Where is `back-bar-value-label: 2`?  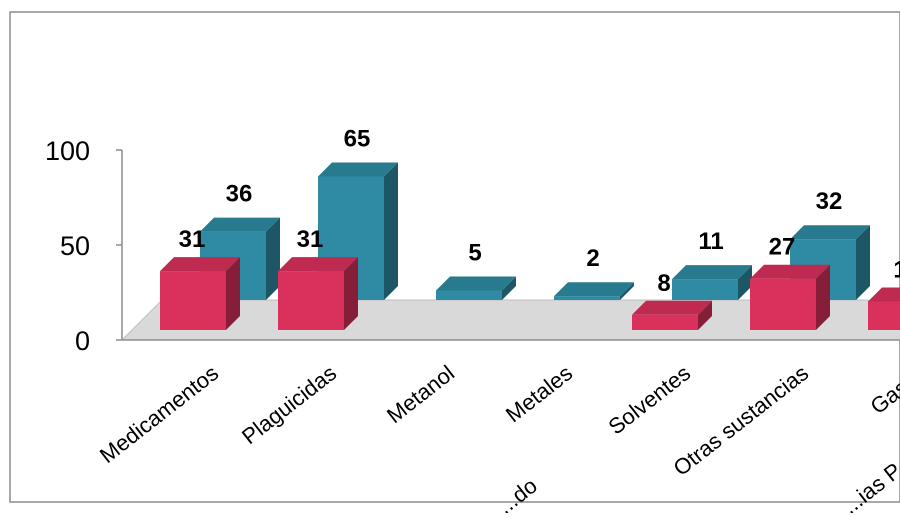
back-bar-value-label: 2 is located at coordinates (592, 258).